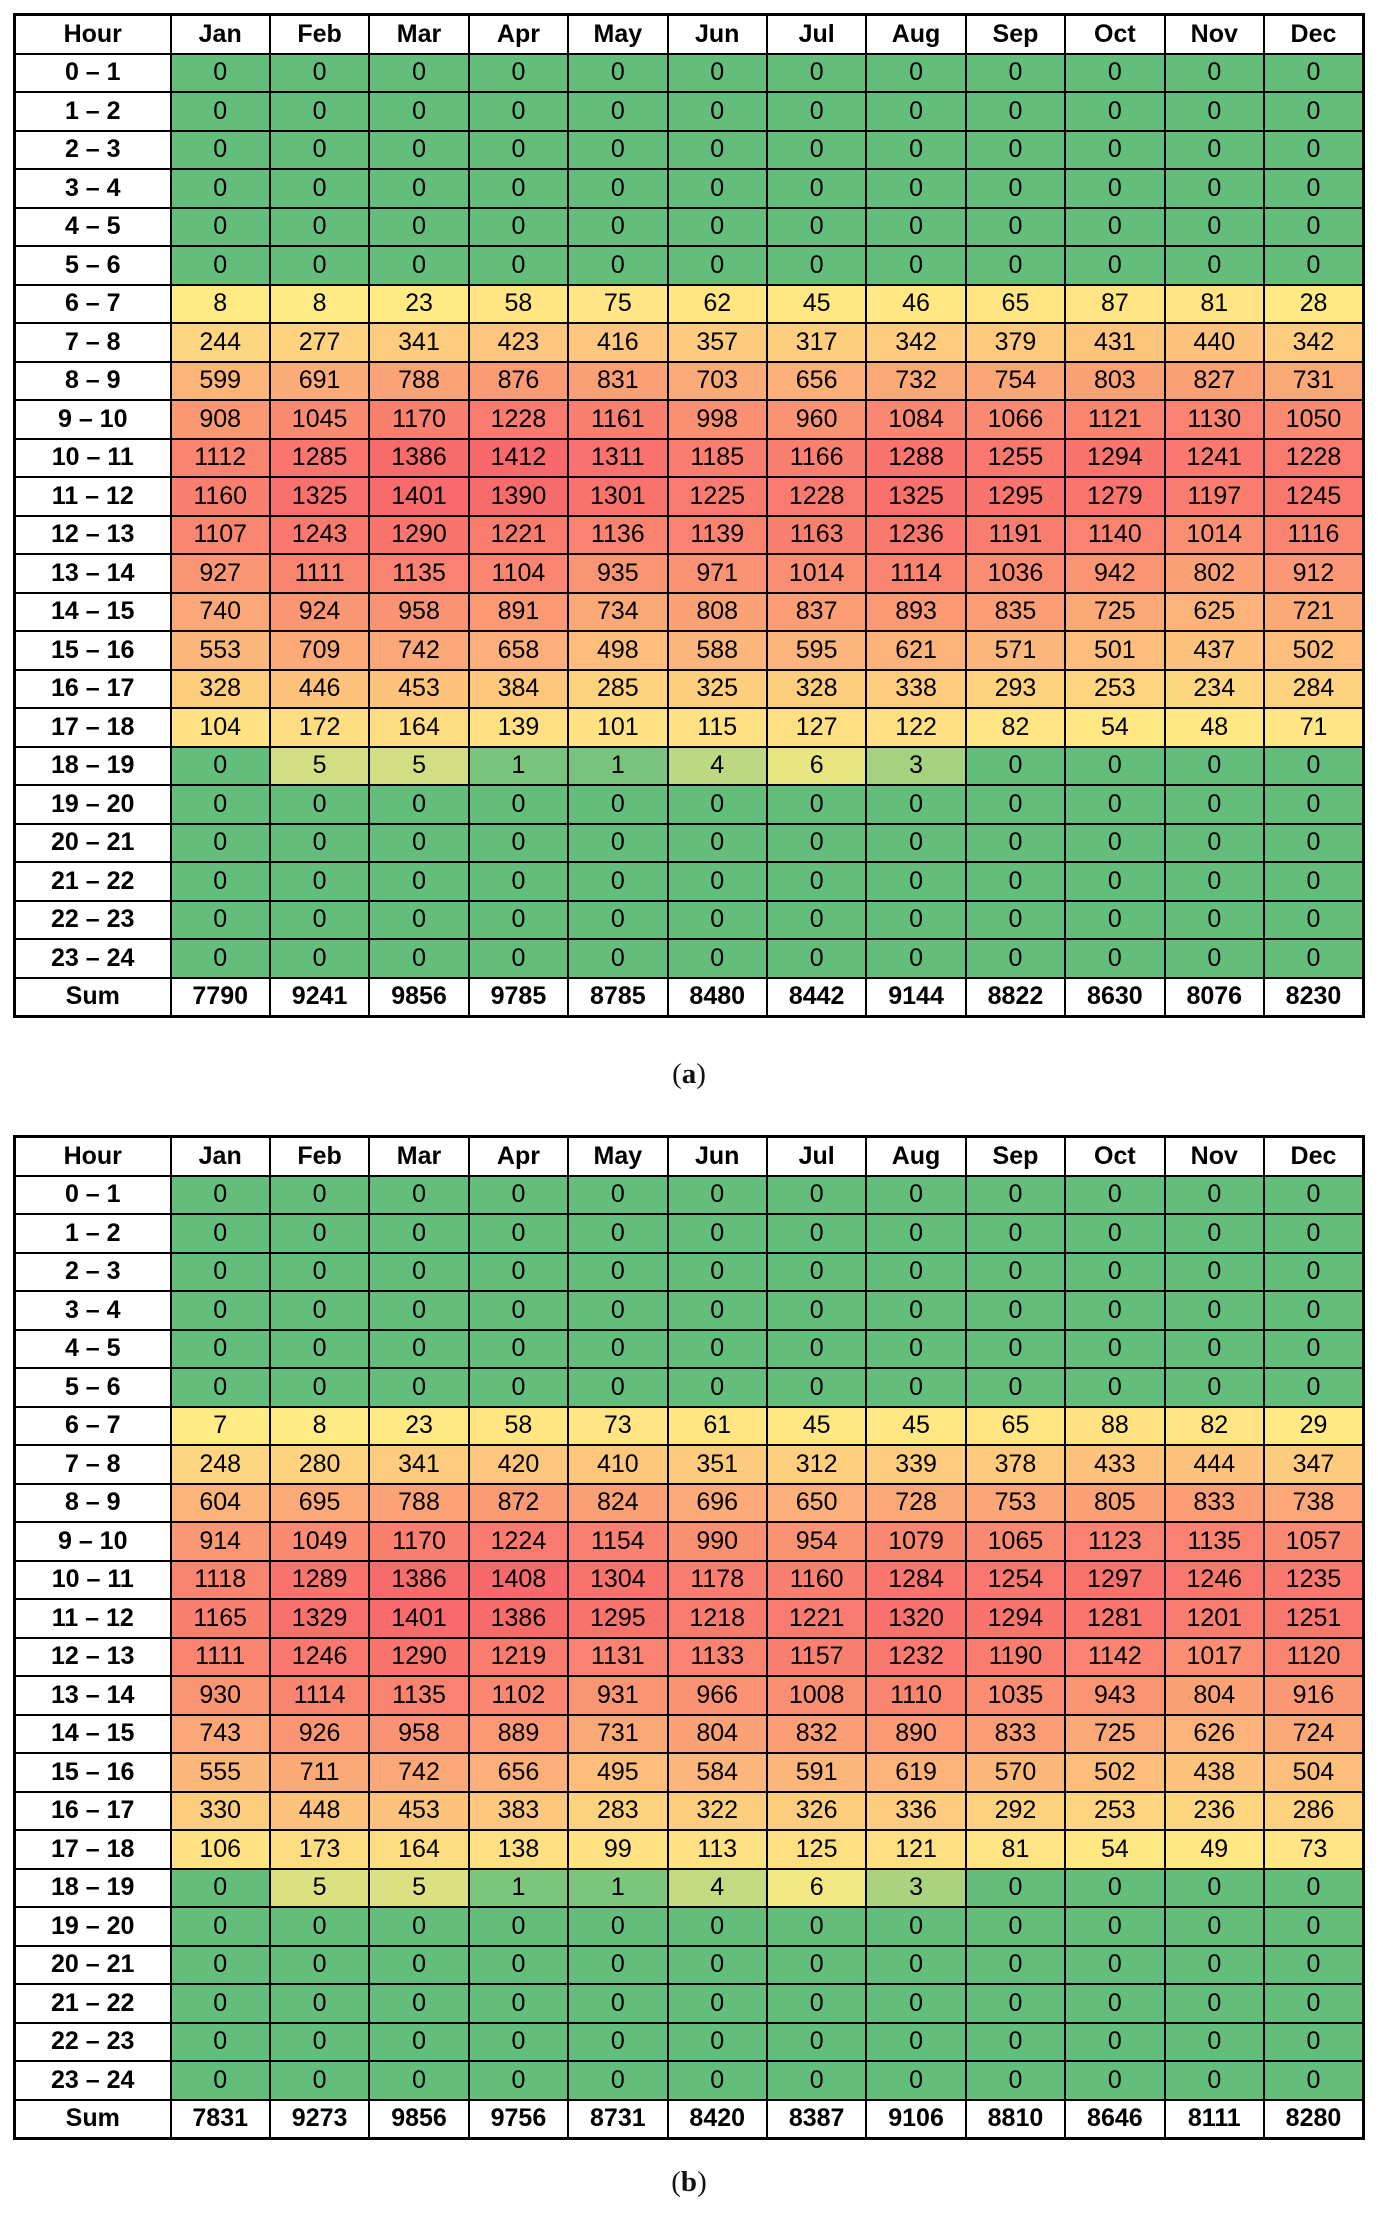 The image size is (1378, 2239). I want to click on heatmap-cell: 1154, so click(618, 1541).